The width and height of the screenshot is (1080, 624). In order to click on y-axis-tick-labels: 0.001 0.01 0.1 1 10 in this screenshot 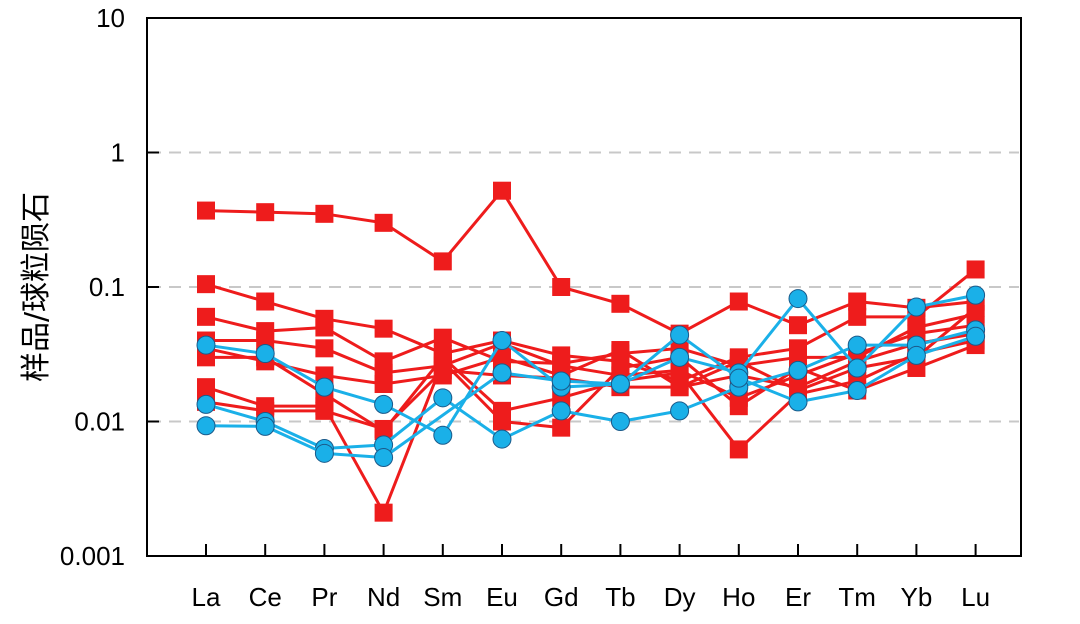, I will do `click(92, 287)`.